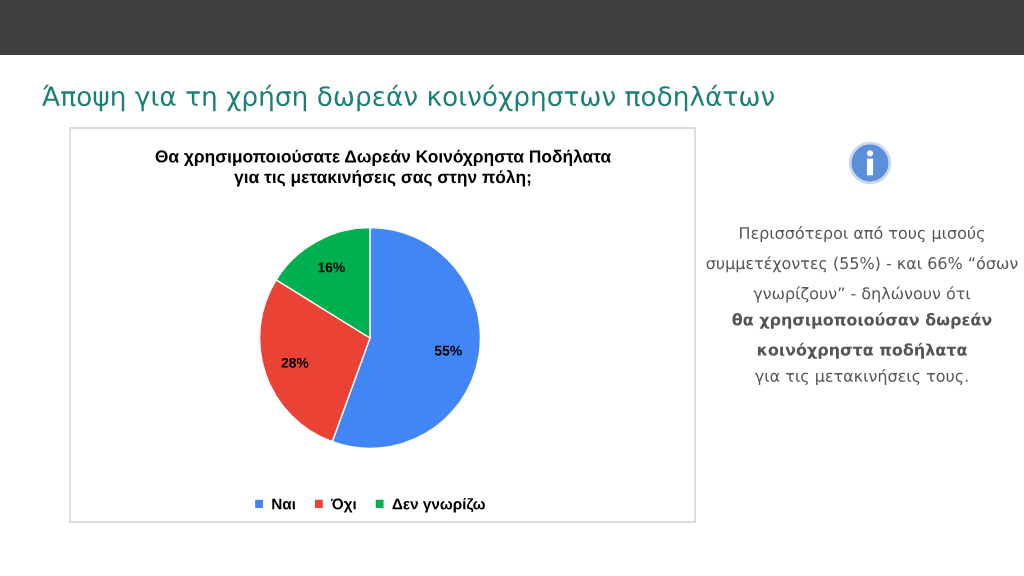 Image resolution: width=1024 pixels, height=576 pixels. What do you see at coordinates (448, 350) in the screenshot?
I see `data-label: 55%` at bounding box center [448, 350].